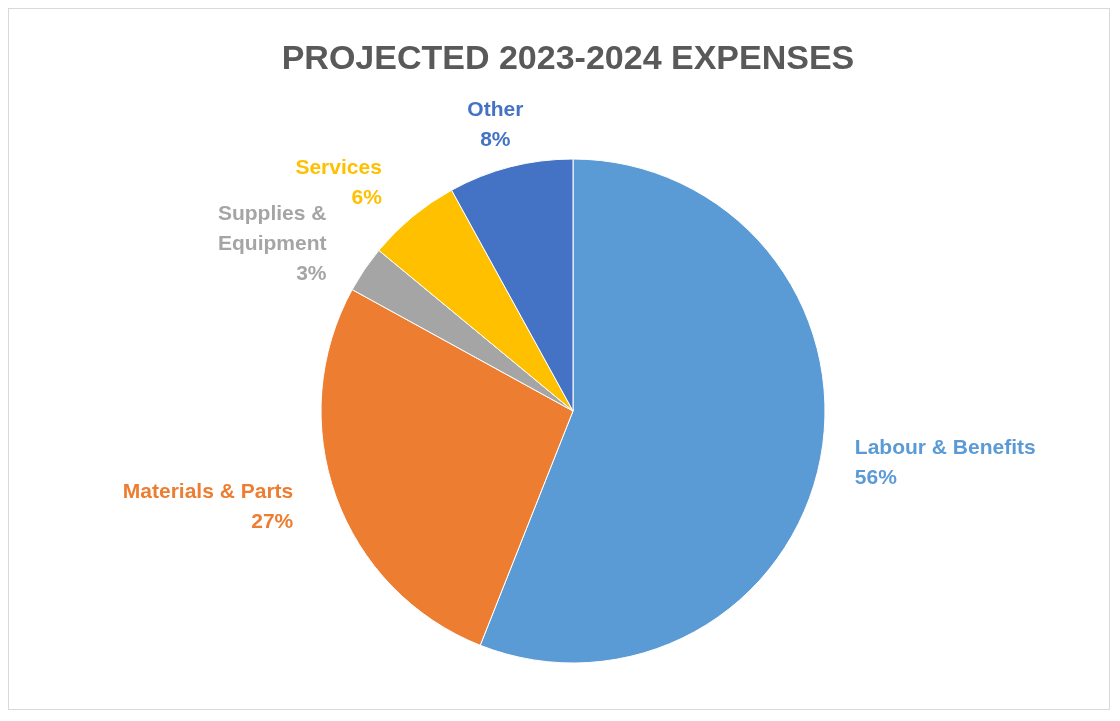  What do you see at coordinates (945, 446) in the screenshot?
I see `slice-label: Labour & Benefits` at bounding box center [945, 446].